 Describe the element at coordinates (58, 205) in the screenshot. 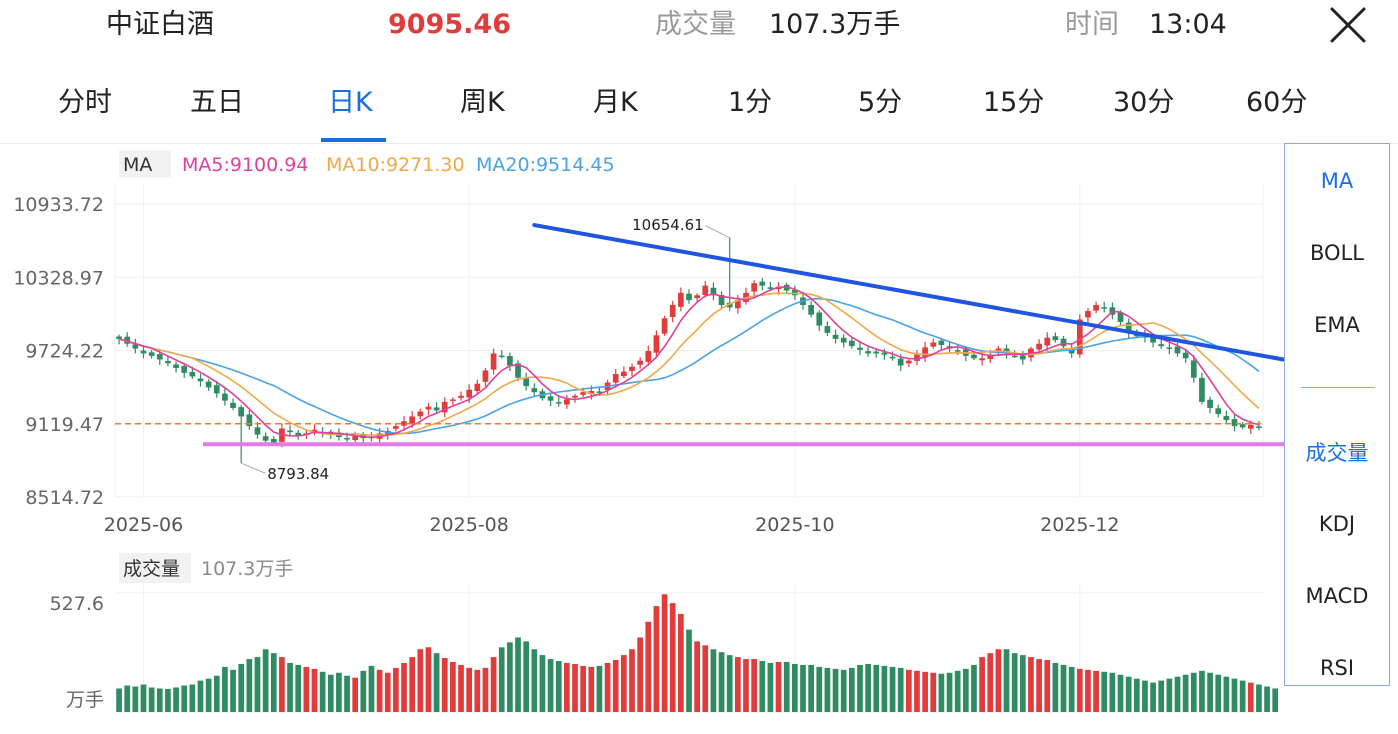

I see `y-tick-label: 10933.72` at that location.